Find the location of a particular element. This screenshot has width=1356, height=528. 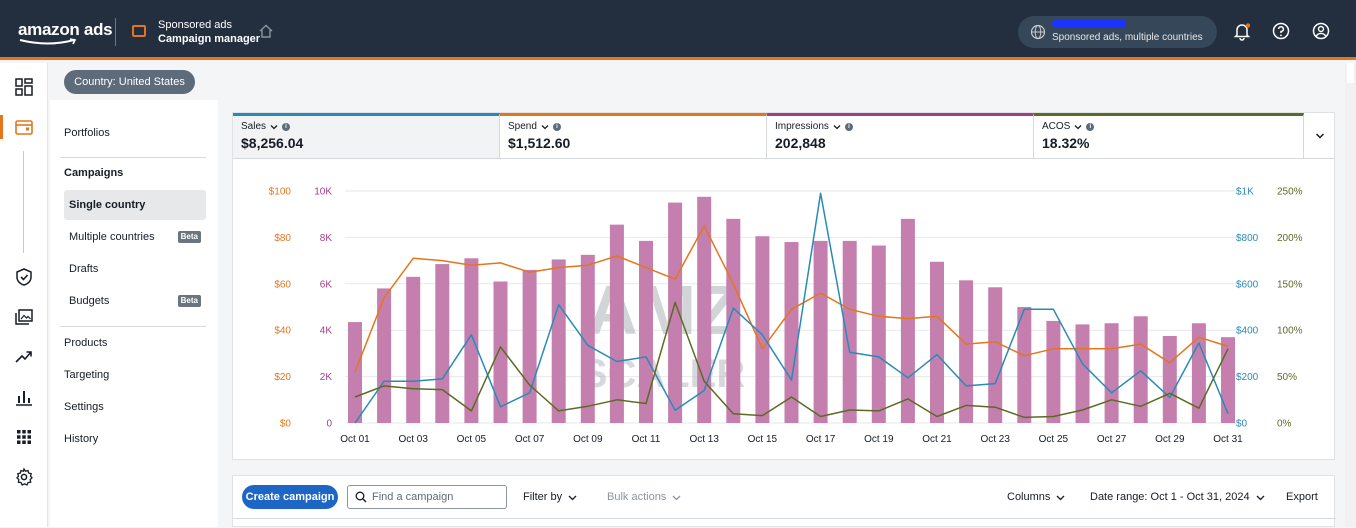

bar-chart-icon is located at coordinates (24, 397).